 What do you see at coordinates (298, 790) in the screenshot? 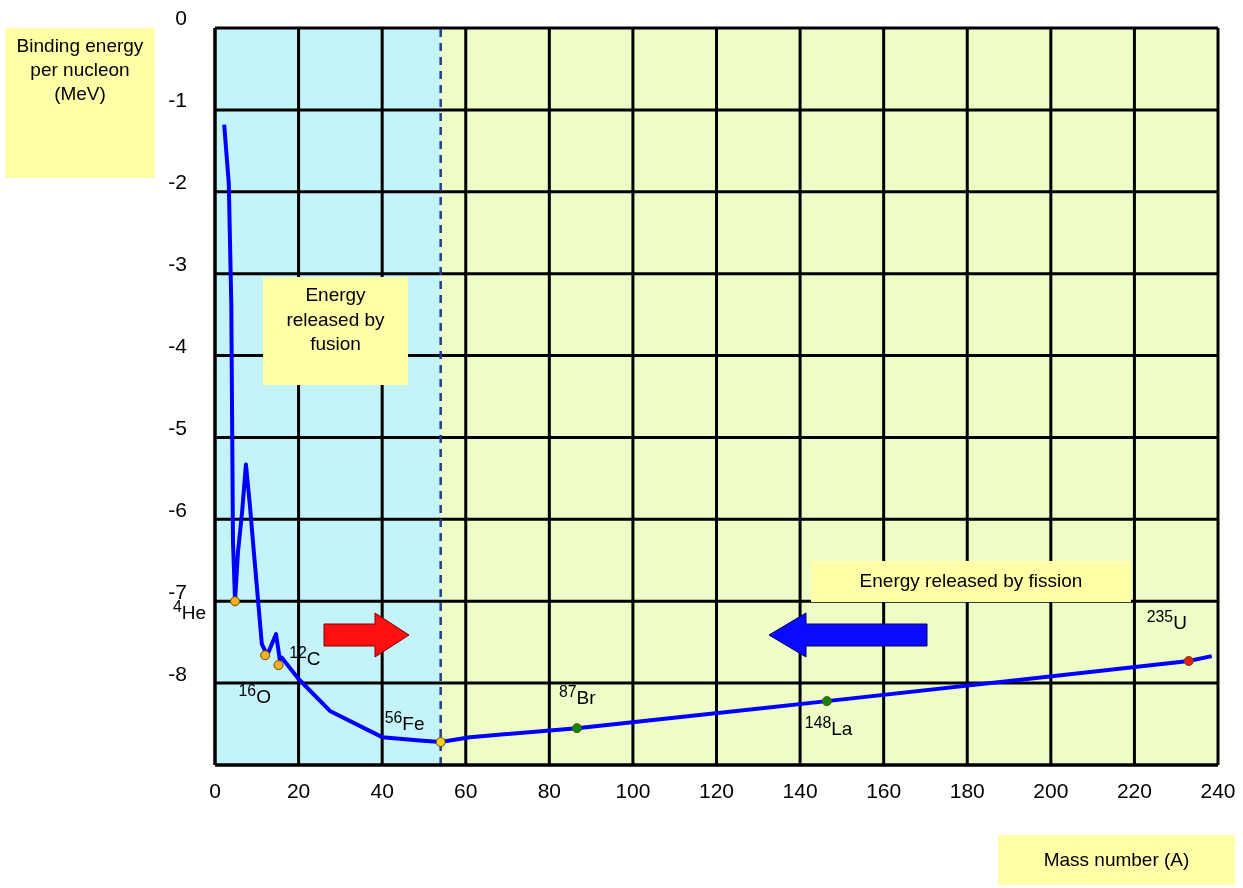
I see `x-tick-label: 20` at bounding box center [298, 790].